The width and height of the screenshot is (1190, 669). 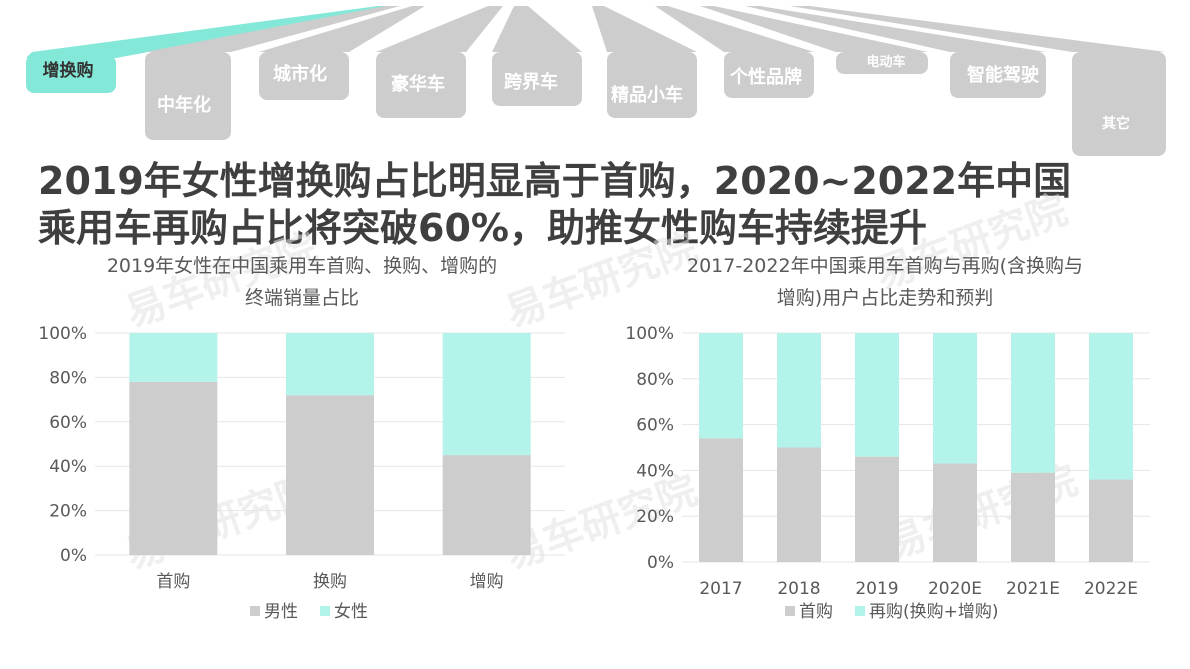 What do you see at coordinates (1033, 589) in the screenshot?
I see `x-tick-label: 2021E` at bounding box center [1033, 589].